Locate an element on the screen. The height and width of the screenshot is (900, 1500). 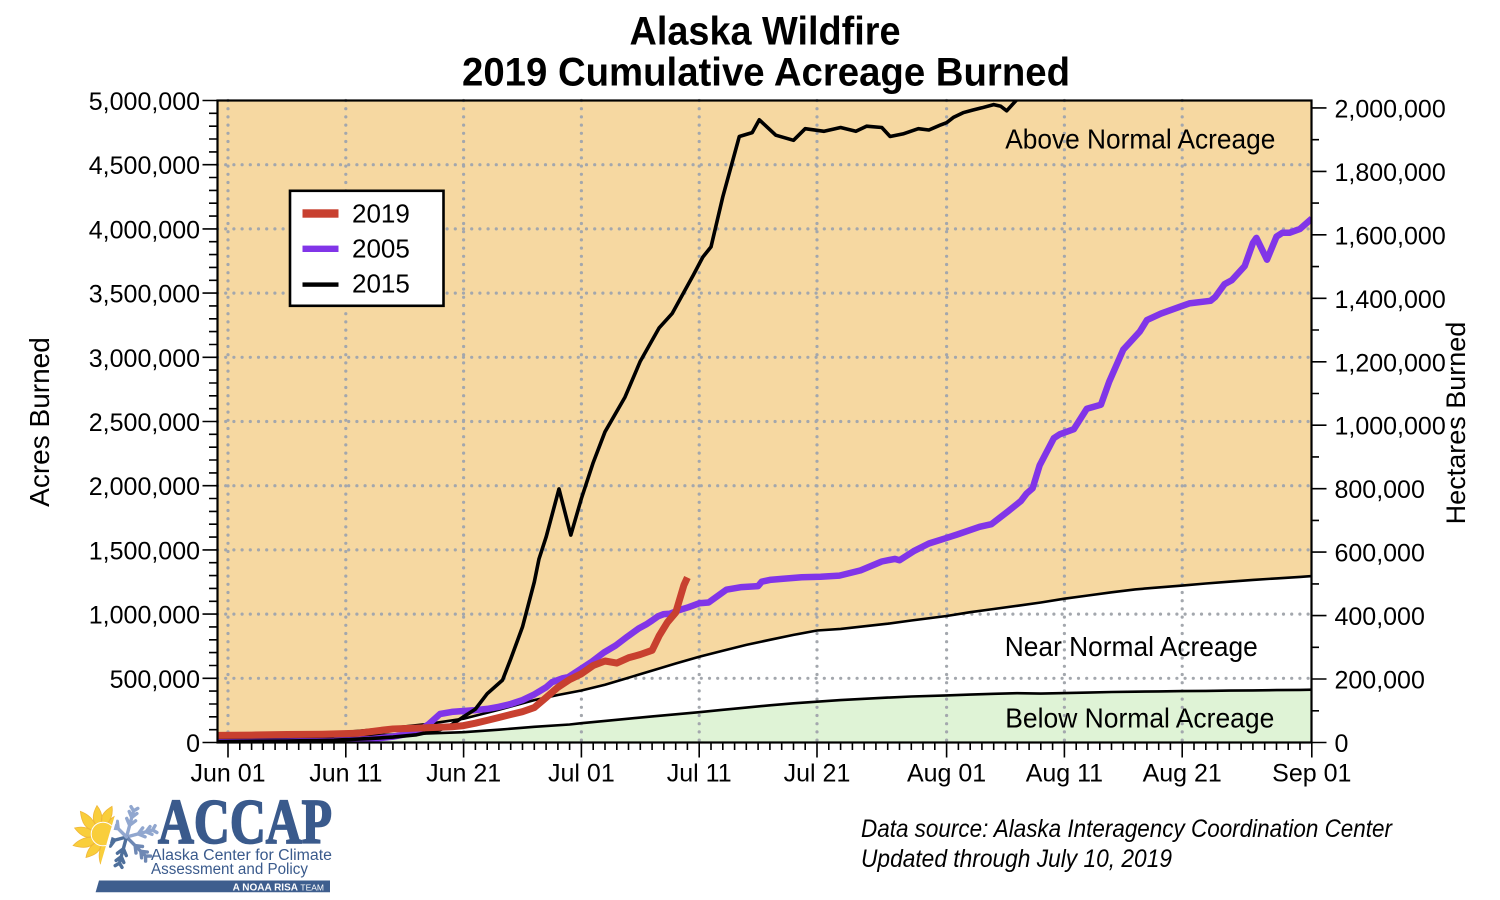
svg-text: 4,000,000 is located at coordinates (144, 230).